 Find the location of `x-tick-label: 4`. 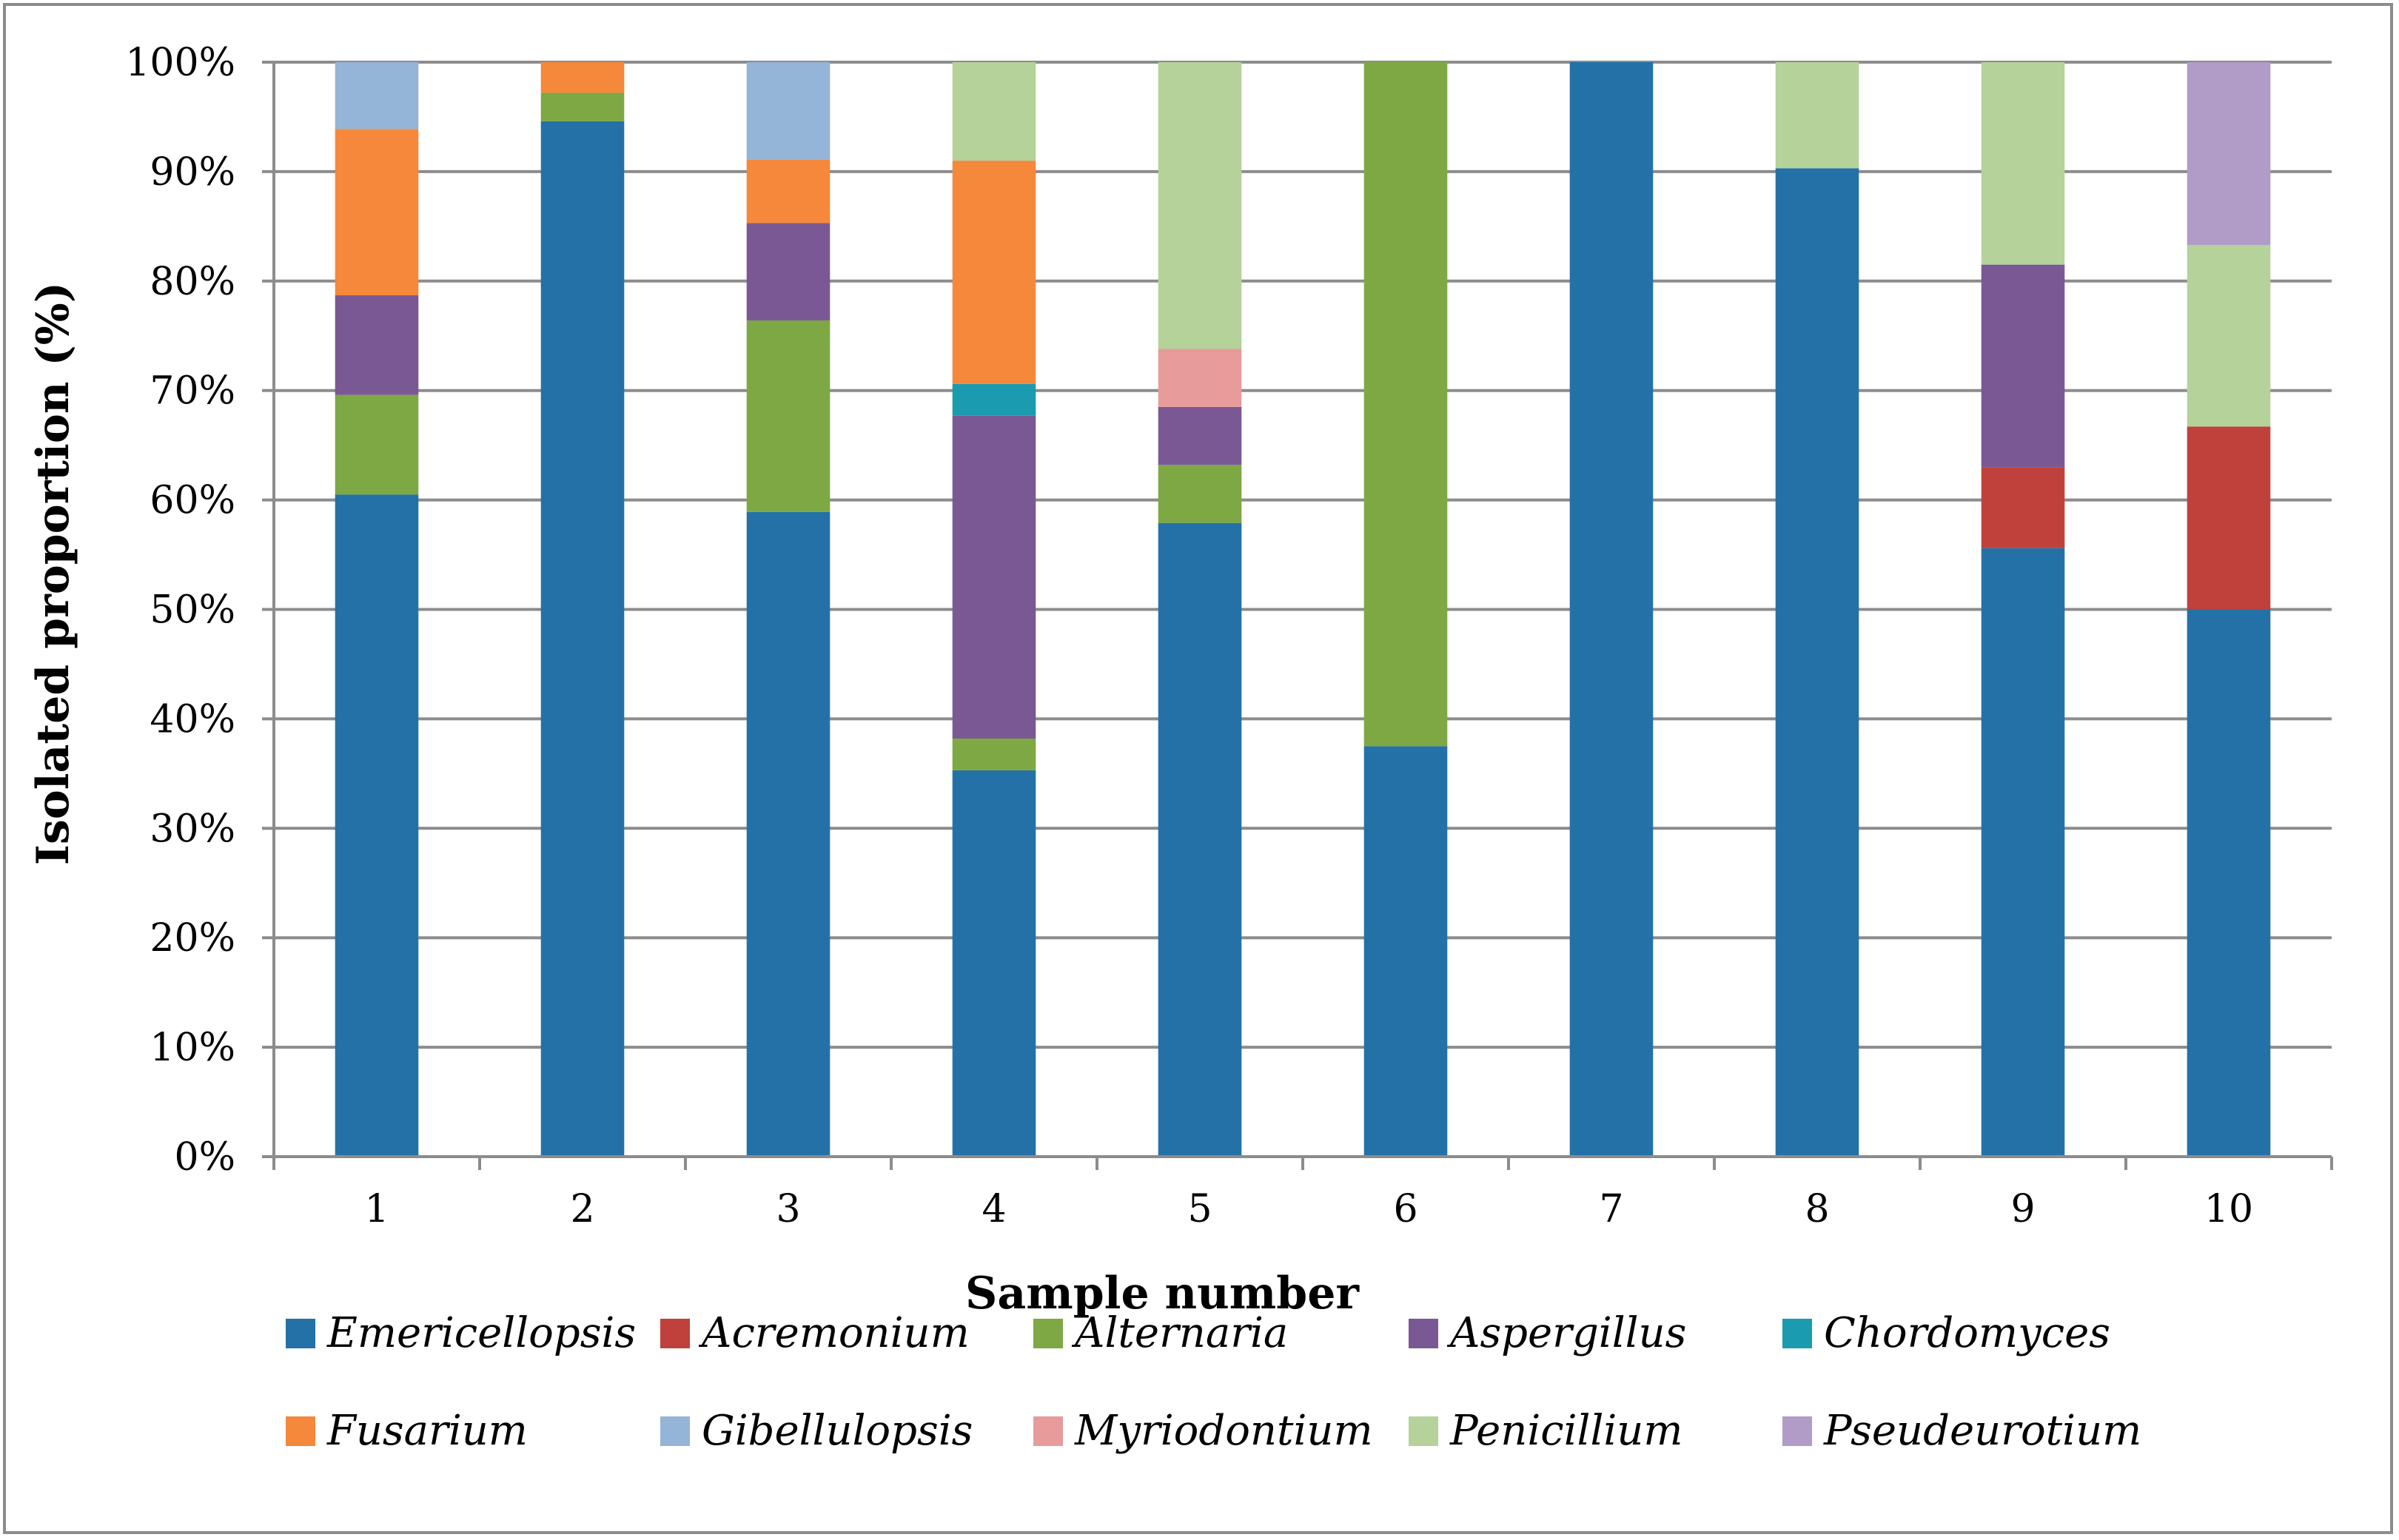

x-tick-label: 4 is located at coordinates (994, 1209).